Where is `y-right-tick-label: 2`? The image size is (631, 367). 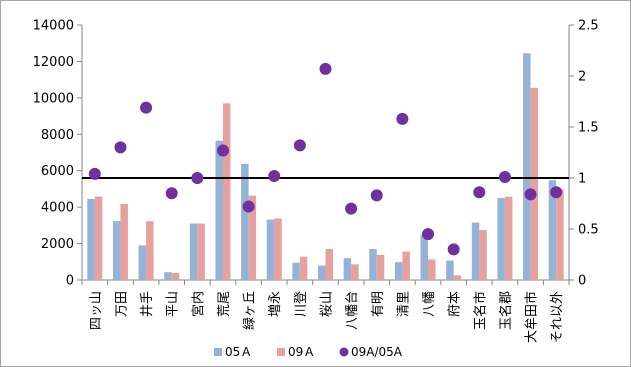 y-right-tick-label: 2 is located at coordinates (582, 77).